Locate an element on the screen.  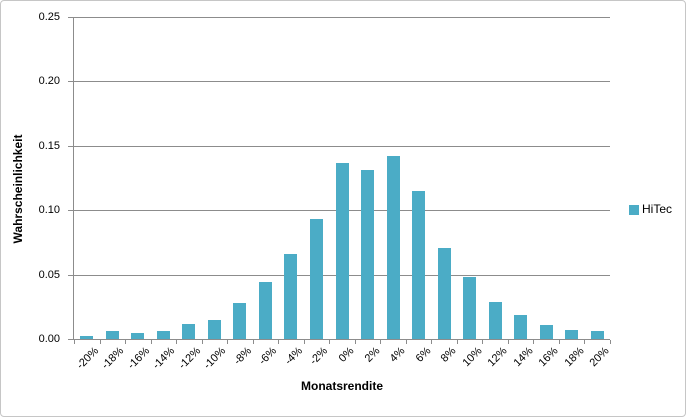
x-tick-label: -4% is located at coordinates (294, 356).